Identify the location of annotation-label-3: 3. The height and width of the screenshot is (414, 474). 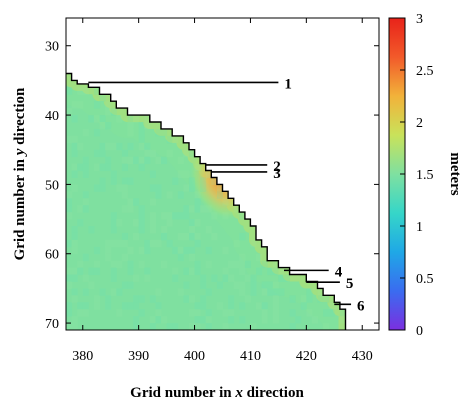
(277, 174).